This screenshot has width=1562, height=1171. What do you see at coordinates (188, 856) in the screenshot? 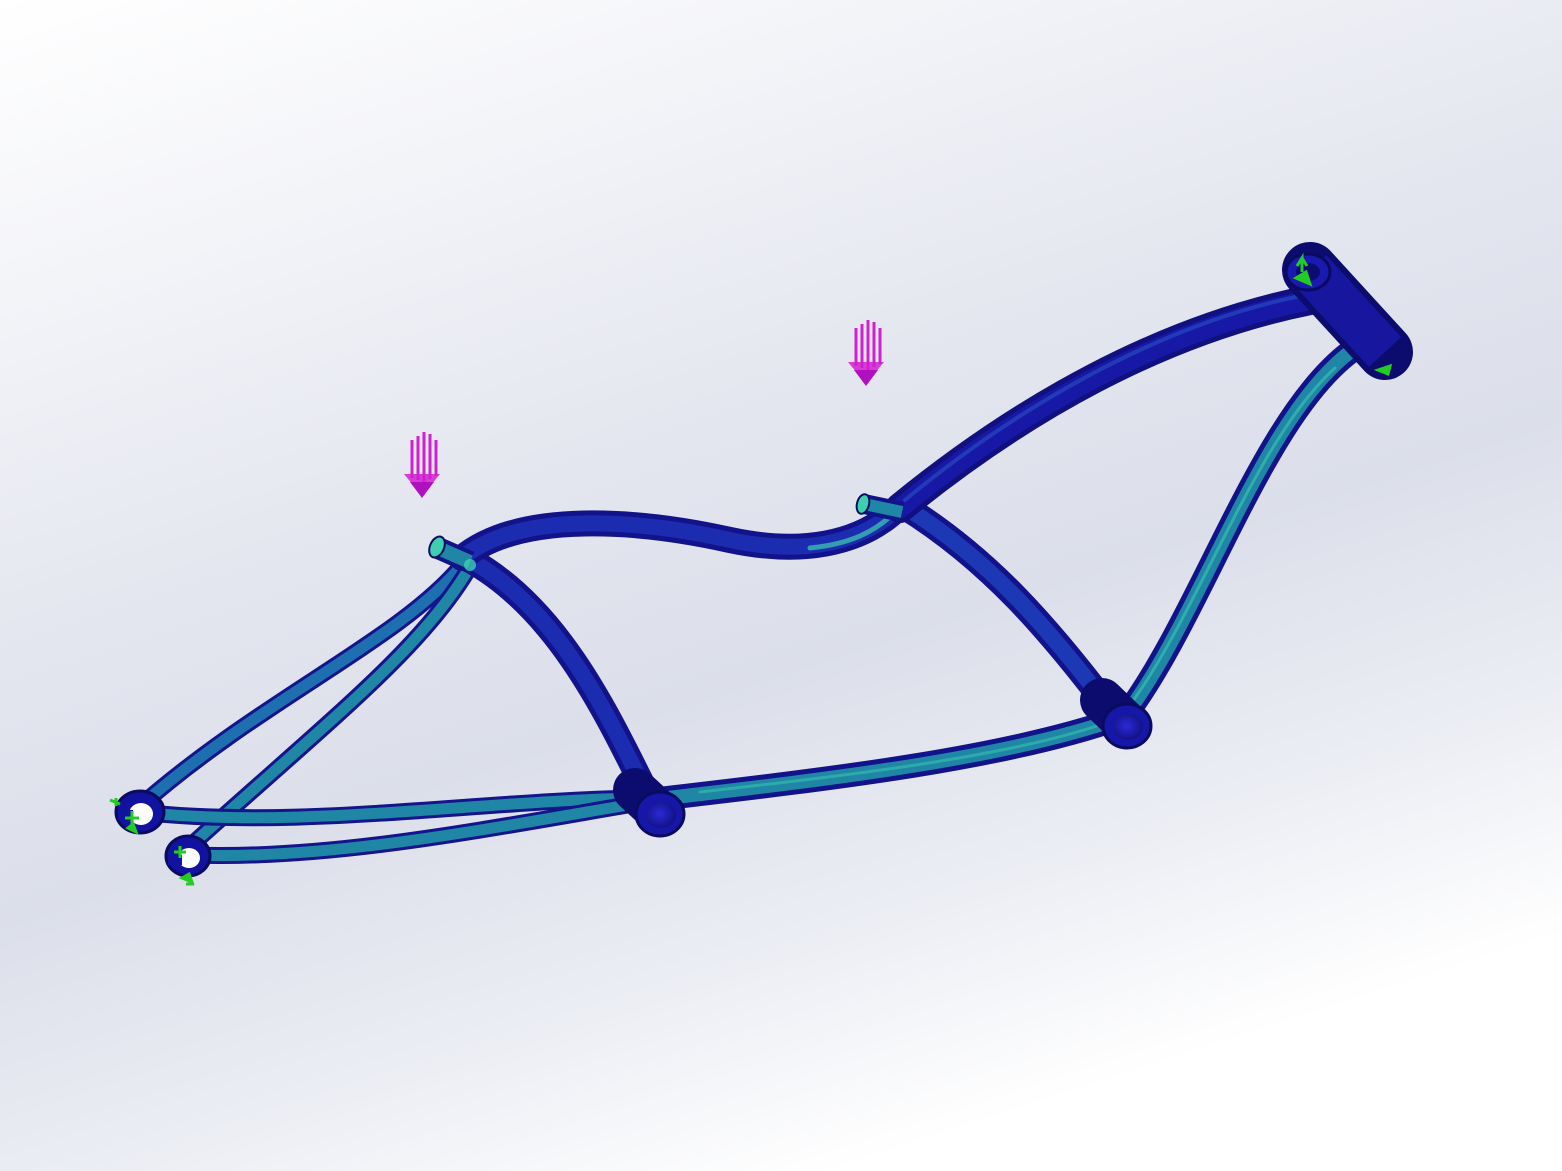
I see `rear-dropout-lower` at bounding box center [188, 856].